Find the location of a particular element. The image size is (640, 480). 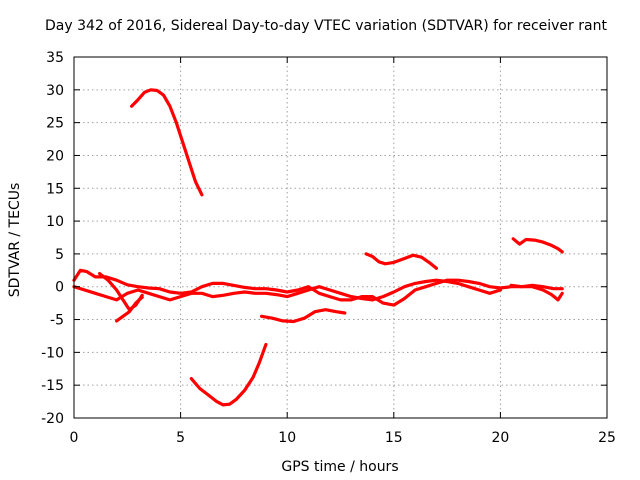

y-tick-label: 15 is located at coordinates (55, 189).